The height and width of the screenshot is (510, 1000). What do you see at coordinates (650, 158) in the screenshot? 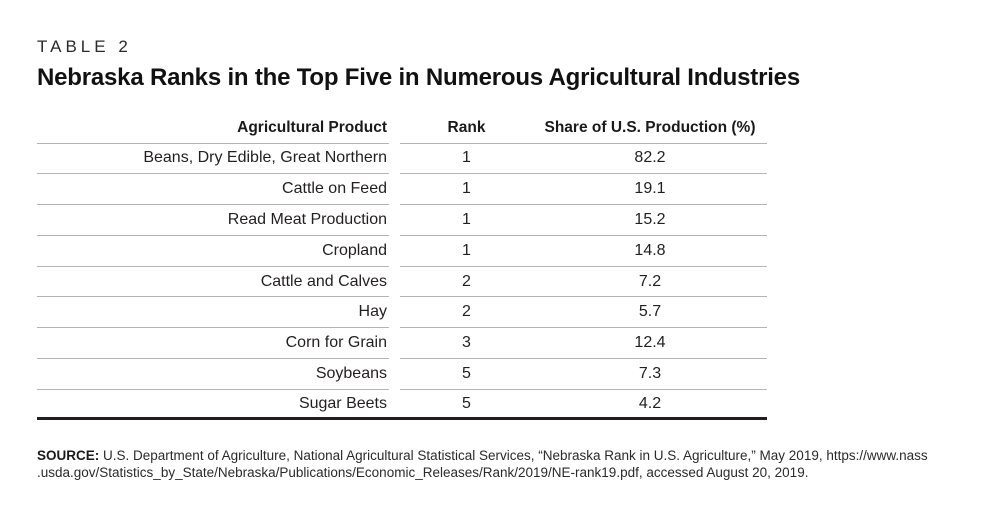
I see `share-cell: 82.2` at bounding box center [650, 158].